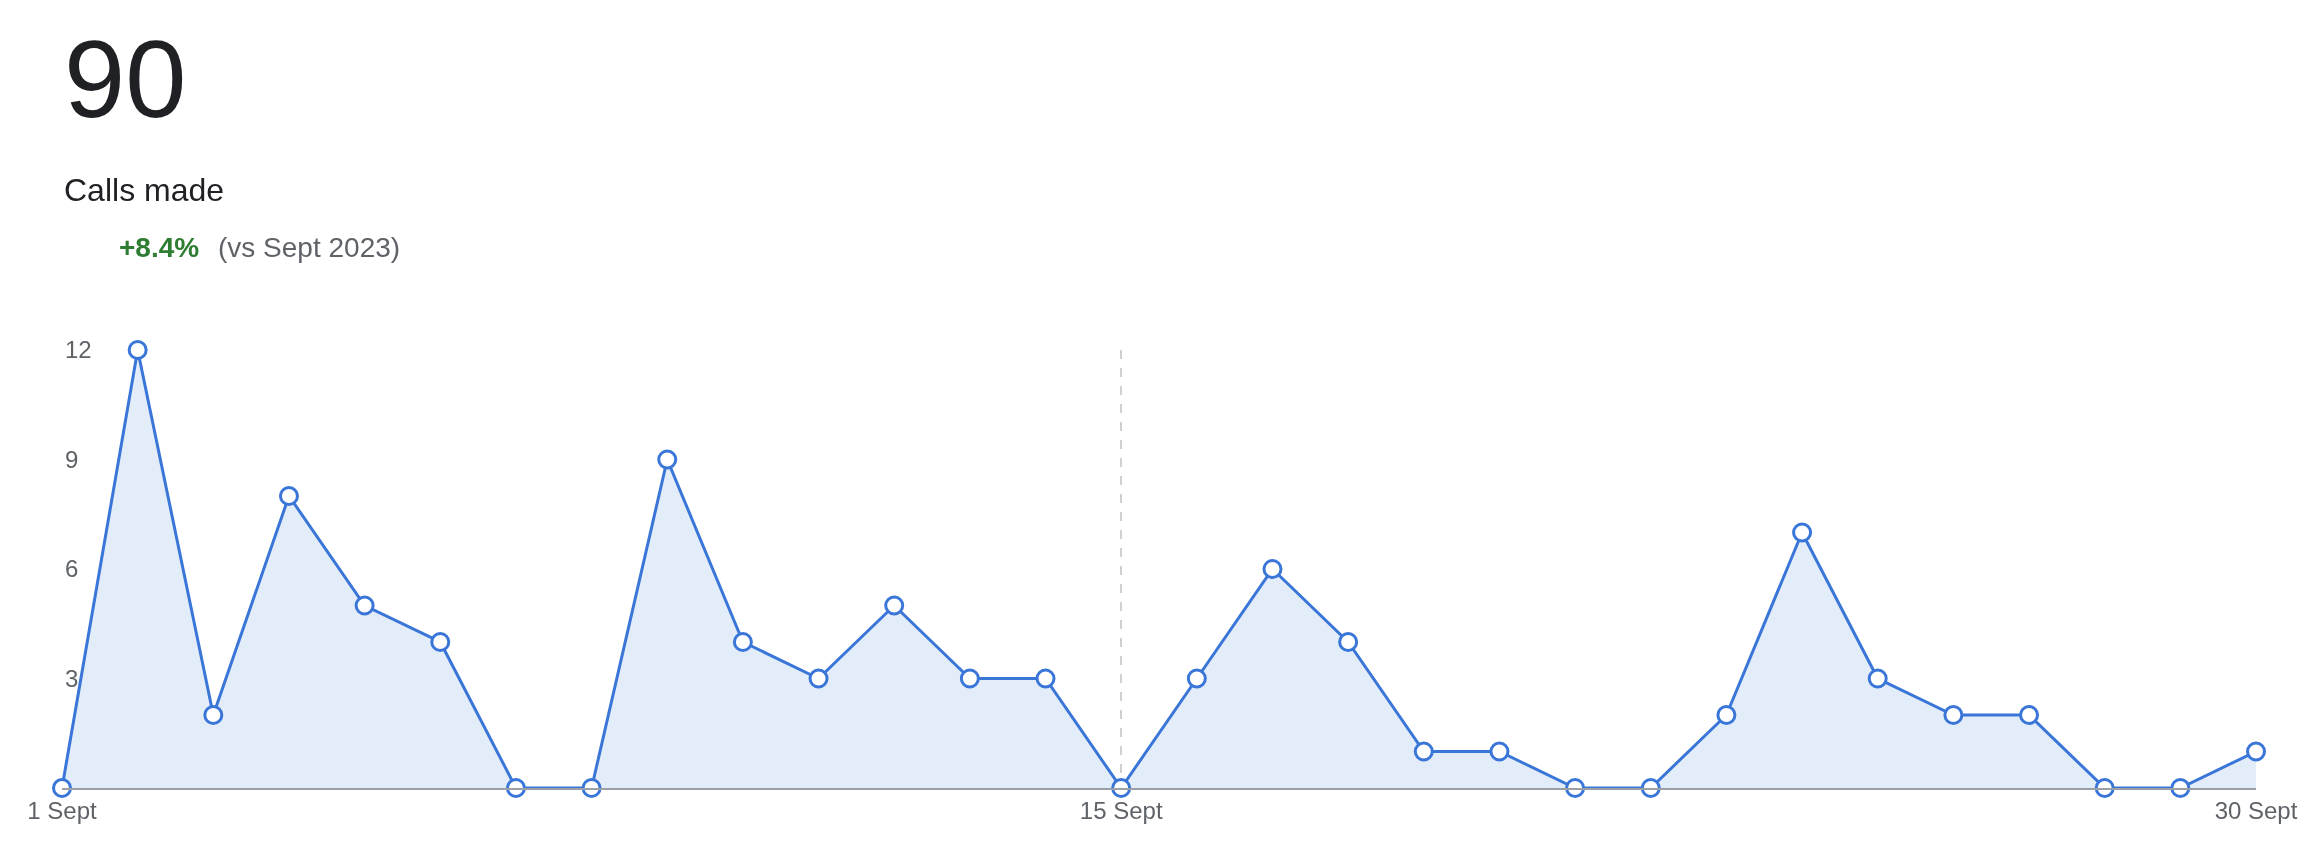 The image size is (2310, 868). What do you see at coordinates (2256, 810) in the screenshot?
I see `x-tick-label: 30 Sept` at bounding box center [2256, 810].